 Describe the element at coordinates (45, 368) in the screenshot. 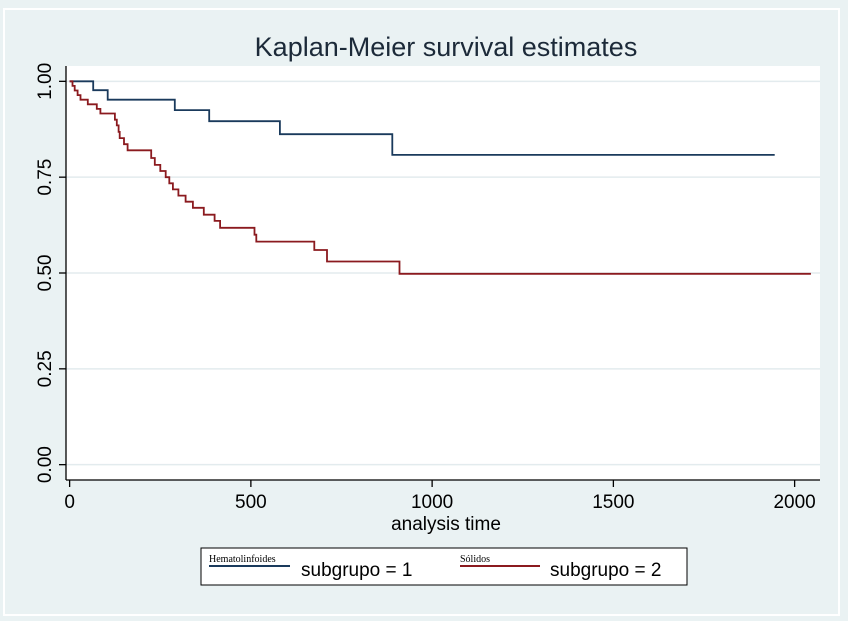

I see `y-tick-label-1: 0.25` at that location.